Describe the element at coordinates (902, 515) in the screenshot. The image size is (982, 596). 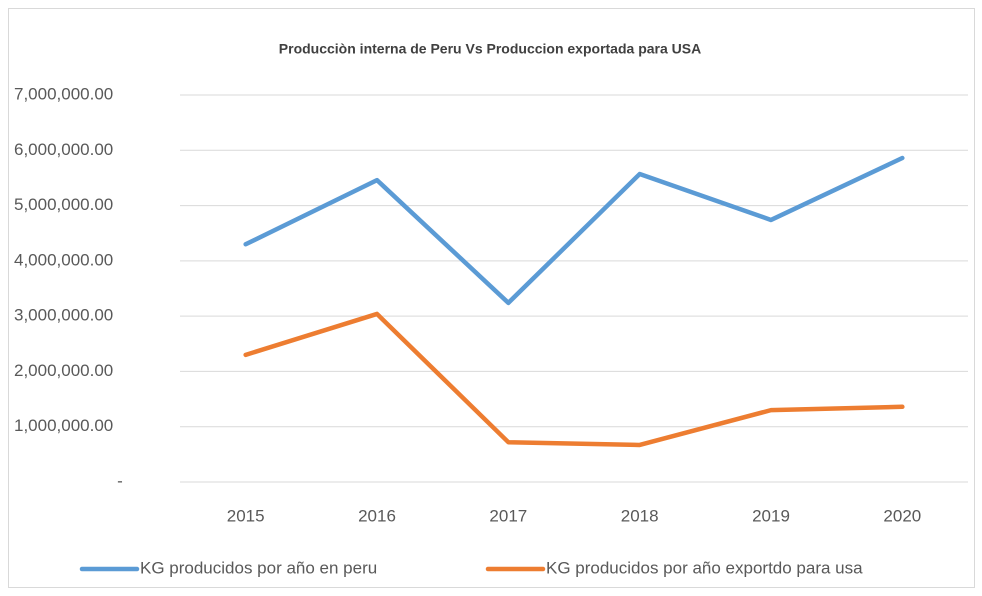
I see `x-tick-label: 2020` at that location.